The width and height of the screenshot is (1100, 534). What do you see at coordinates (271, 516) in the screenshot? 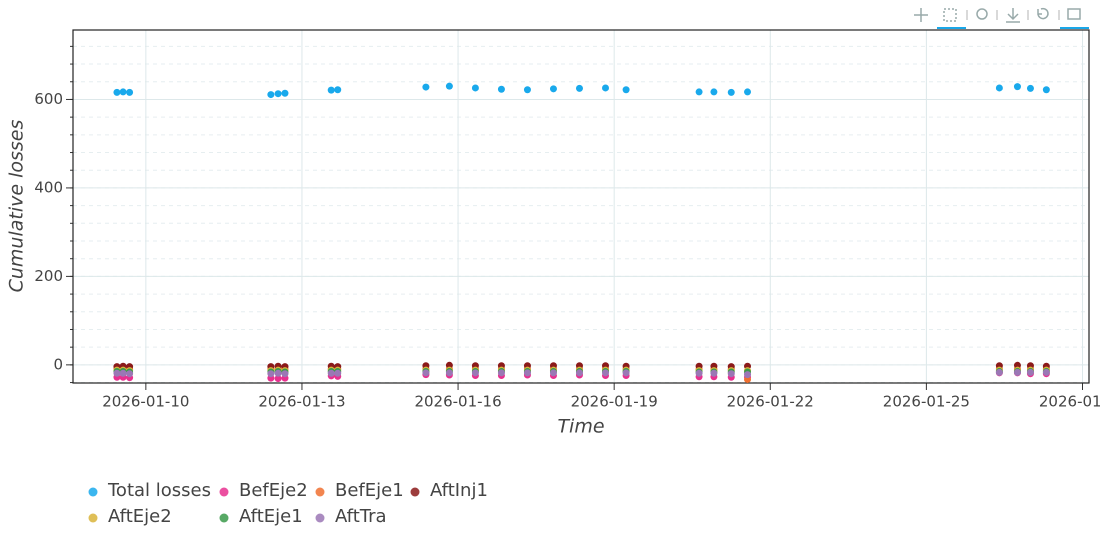
I see `legend-label: AftEje1` at bounding box center [271, 516].